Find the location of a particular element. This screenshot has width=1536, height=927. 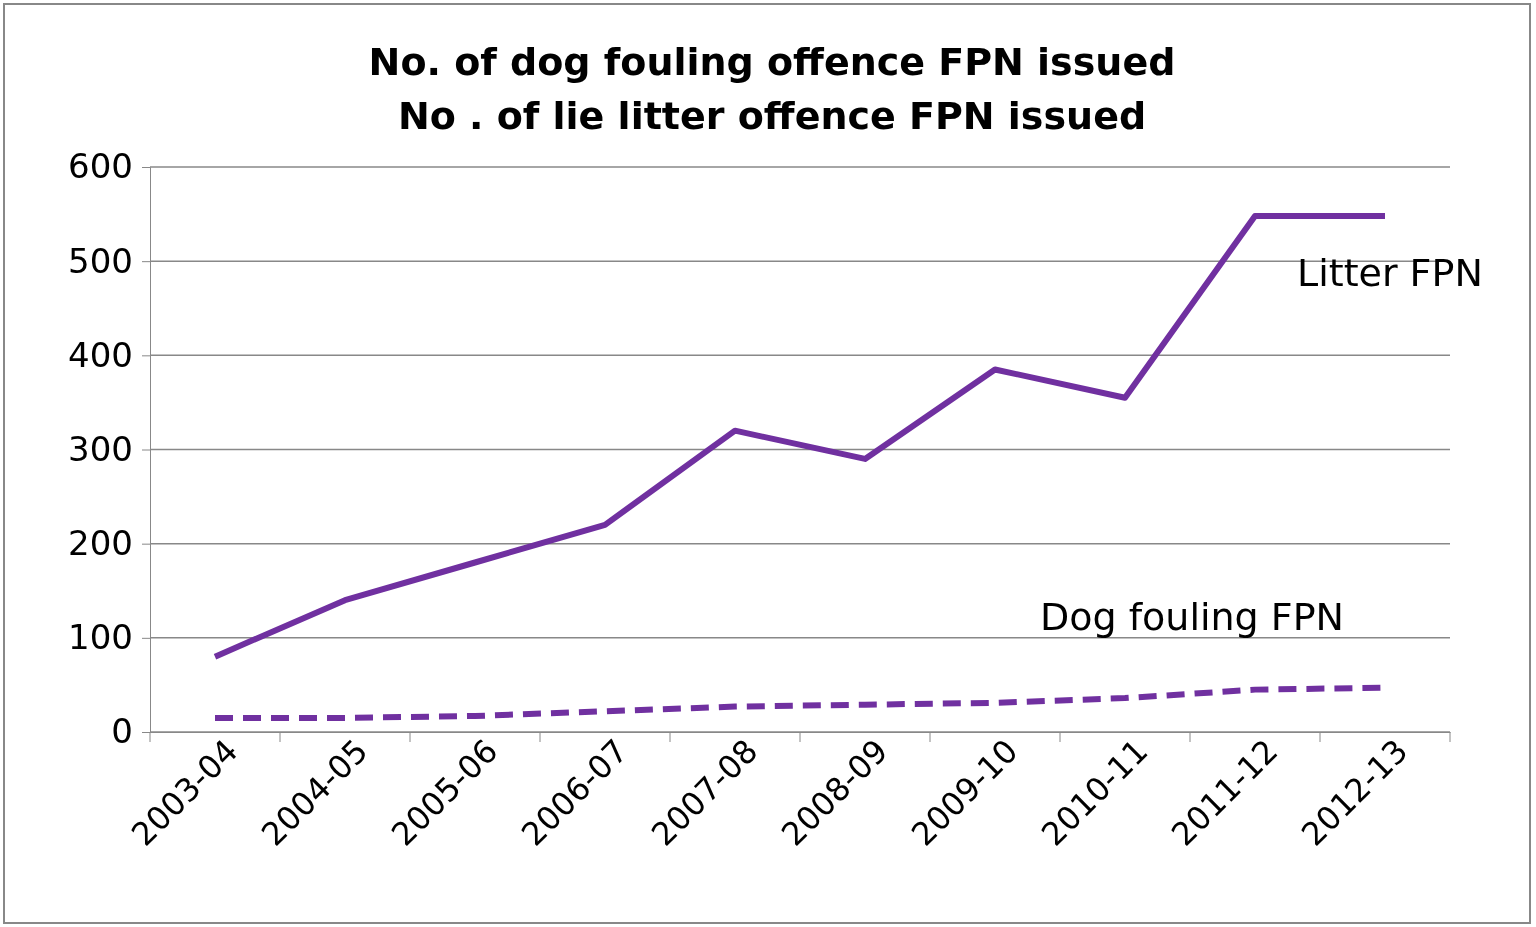

y-tick-label: 0 is located at coordinates (122, 731).